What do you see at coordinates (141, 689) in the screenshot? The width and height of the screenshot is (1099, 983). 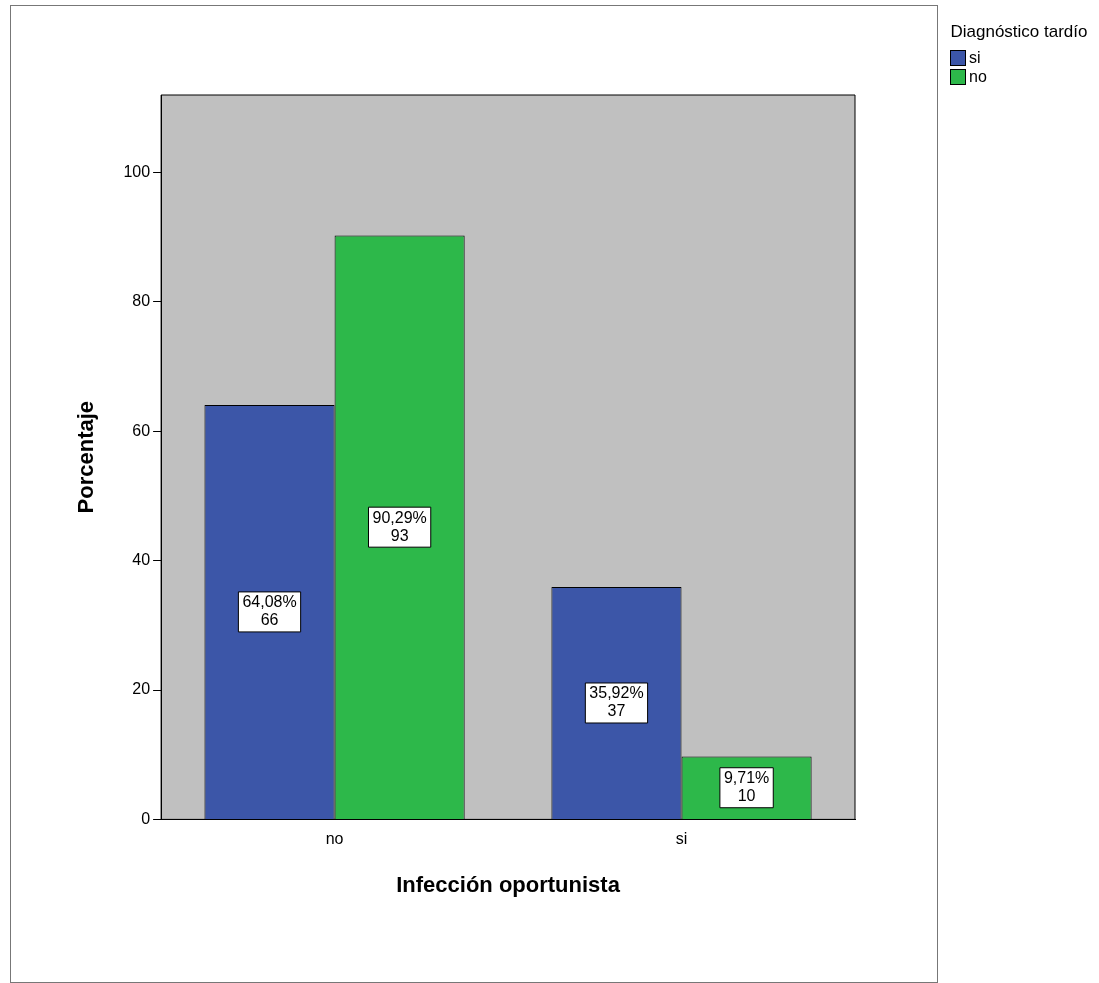 I see `y-tick-label: 20` at bounding box center [141, 689].